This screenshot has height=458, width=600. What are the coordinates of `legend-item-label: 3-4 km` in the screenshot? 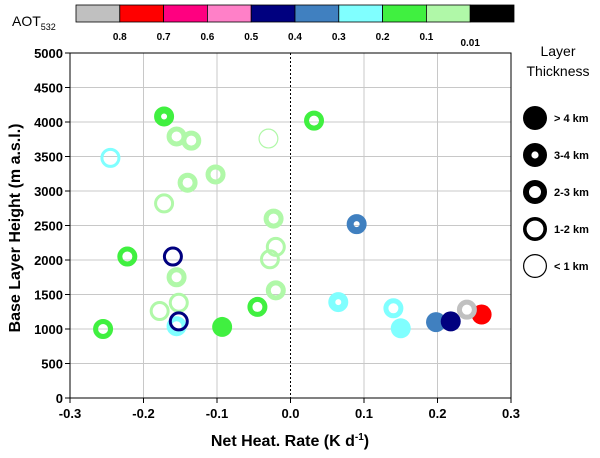 It's located at (571, 156).